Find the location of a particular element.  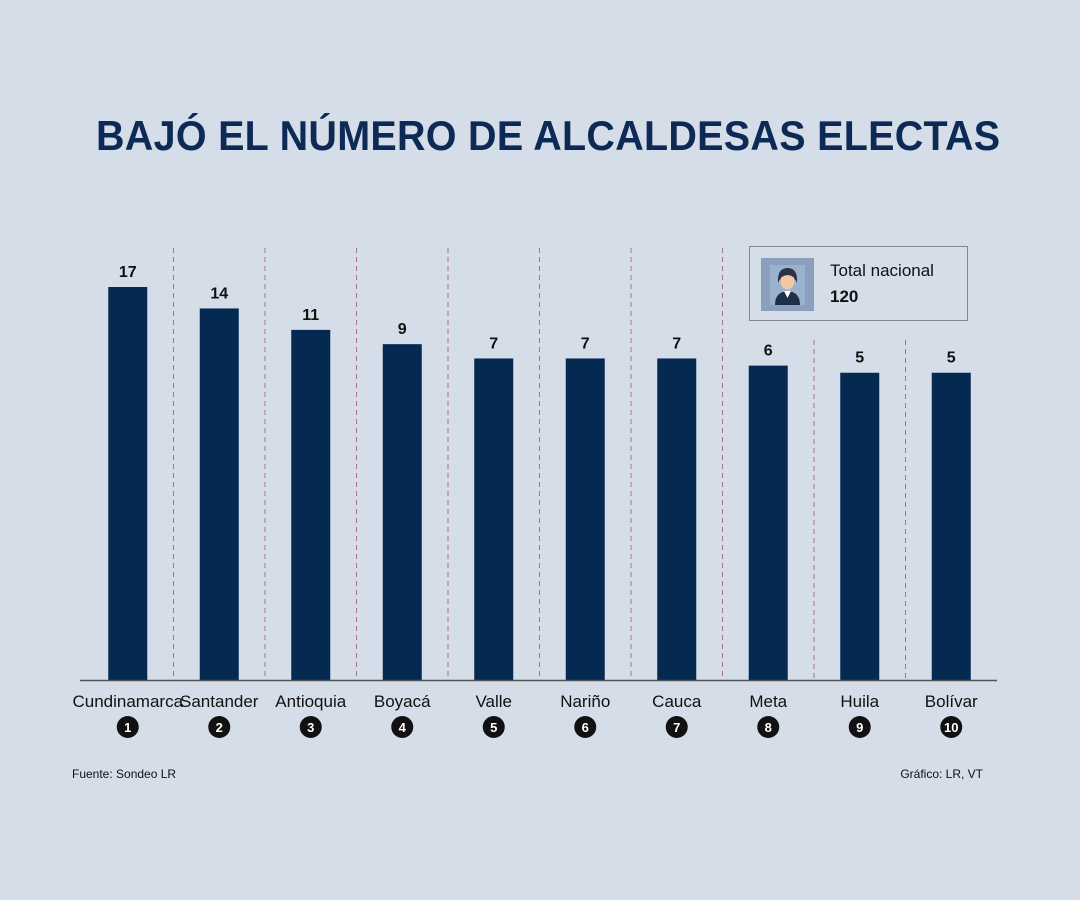

rank-number: 6 is located at coordinates (585, 727).